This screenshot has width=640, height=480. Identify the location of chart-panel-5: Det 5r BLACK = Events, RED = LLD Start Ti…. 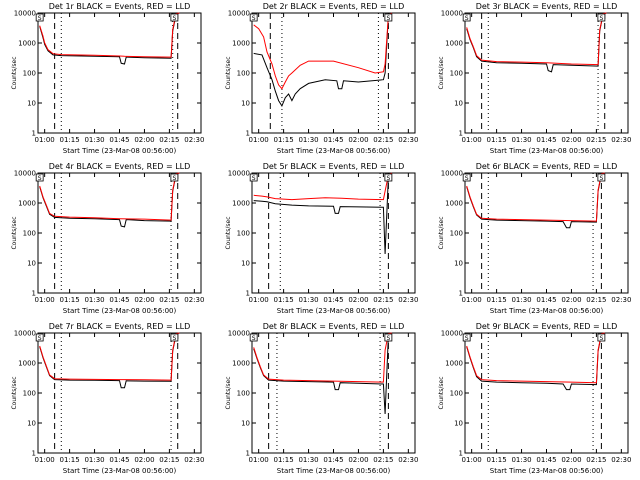
(321, 238).